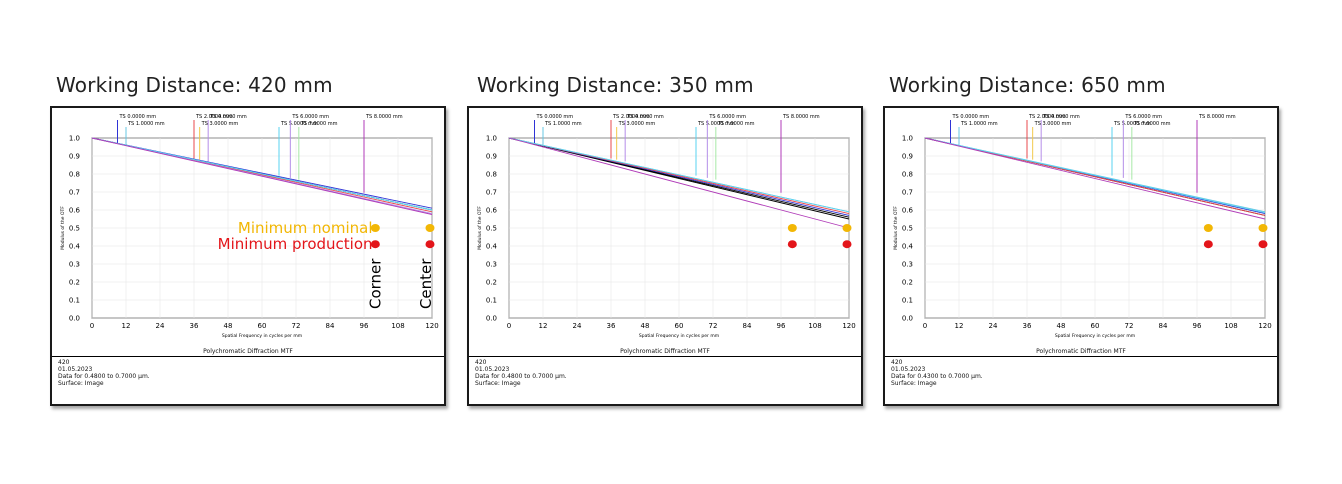 Image resolution: width=1342 pixels, height=484 pixels. I want to click on field-legend-label: TS 6.0000 mm, so click(727, 117).